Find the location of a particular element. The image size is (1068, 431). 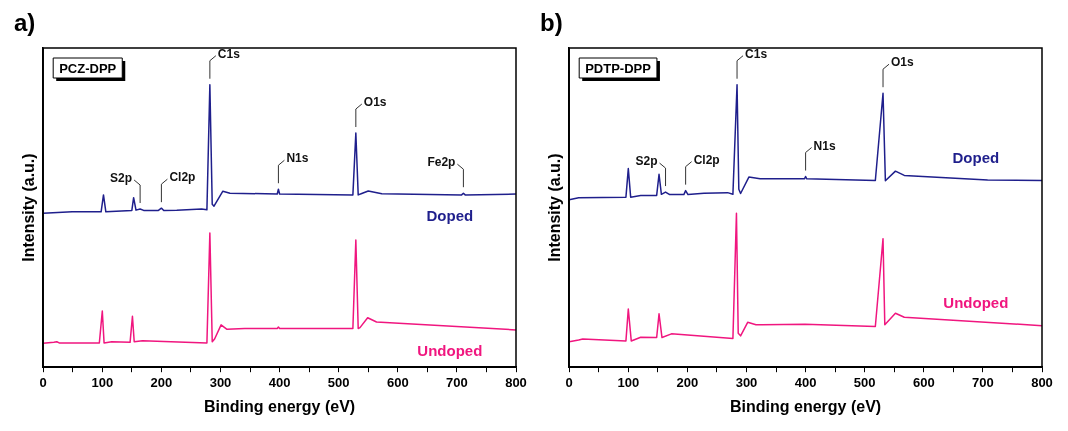

text: PCZ-DPP is located at coordinates (88, 68).